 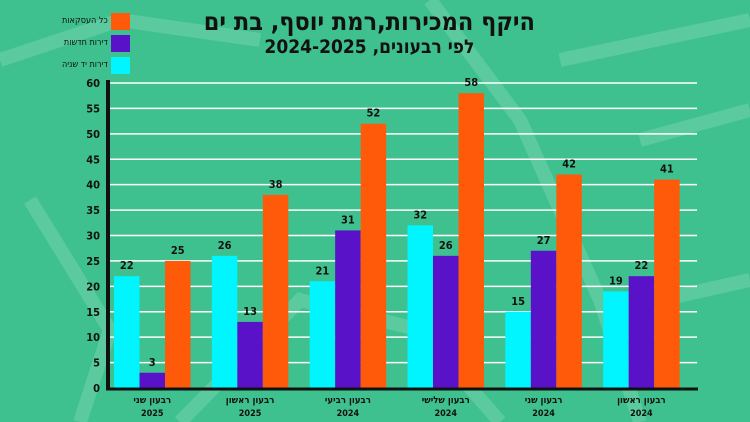 I want to click on y-tick-label: 10, so click(x=93, y=337).